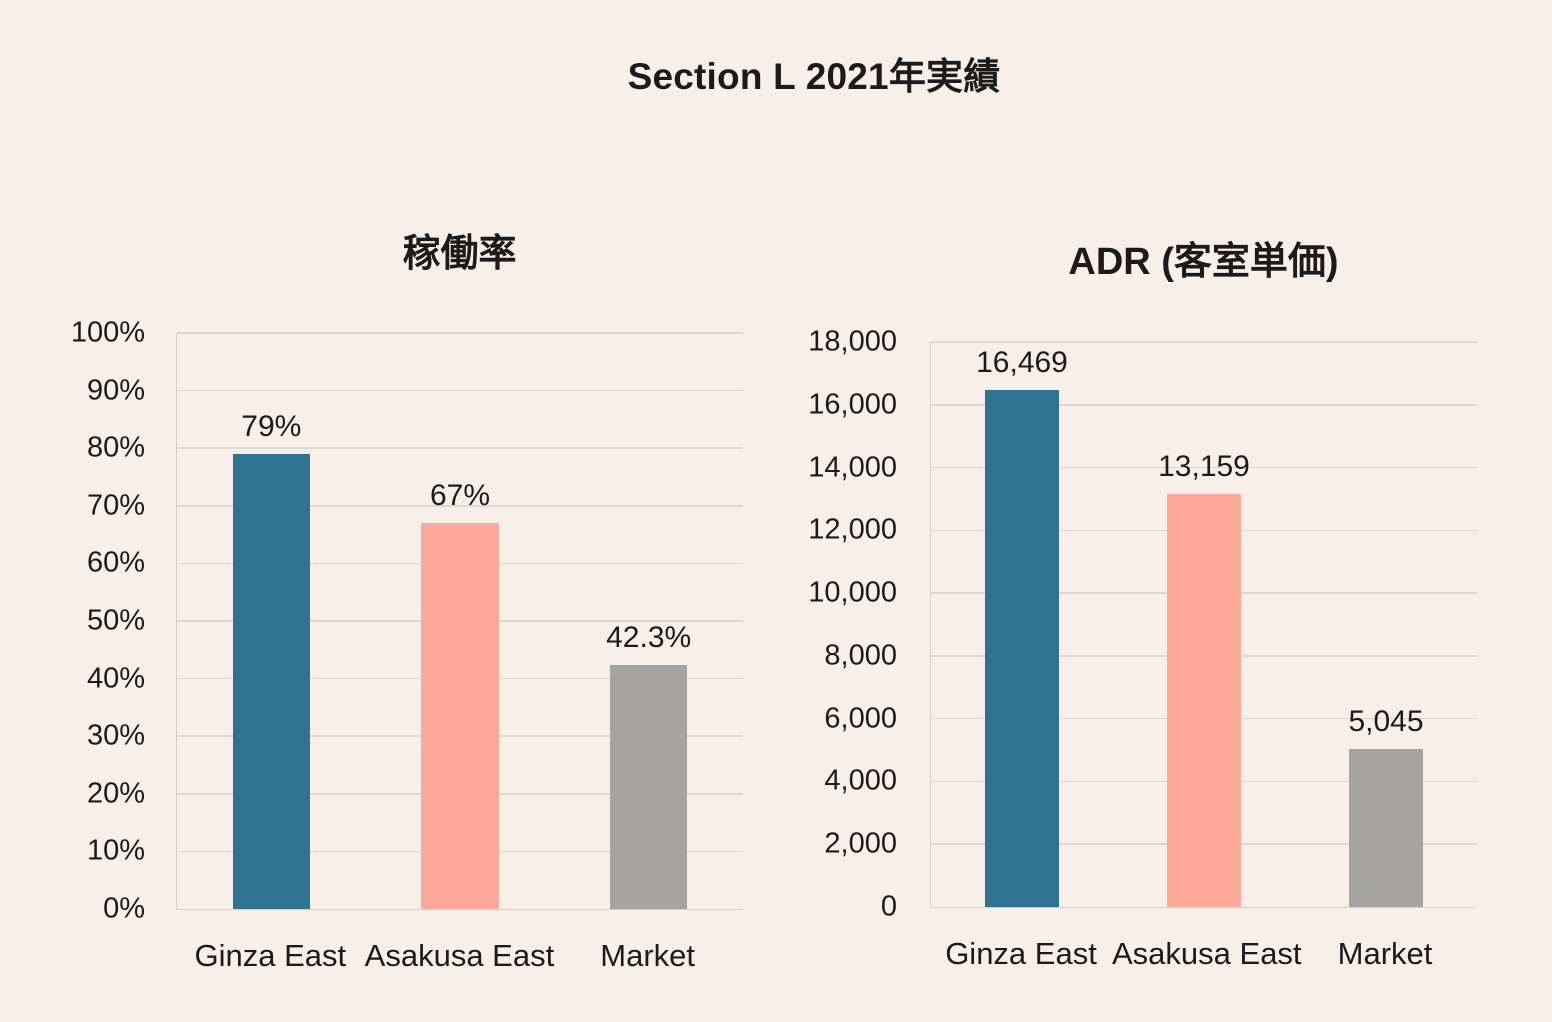 Image resolution: width=1552 pixels, height=1022 pixels. I want to click on y-tick-label: 4,000, so click(860, 780).